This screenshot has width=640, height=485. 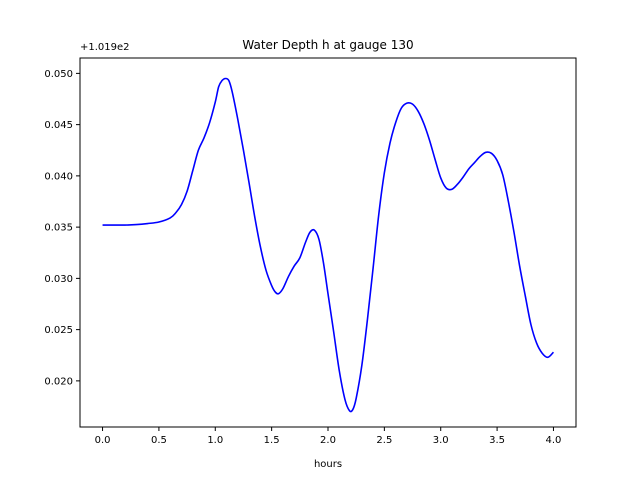 What do you see at coordinates (441, 440) in the screenshot?
I see `x-tick-label: 3.0` at bounding box center [441, 440].